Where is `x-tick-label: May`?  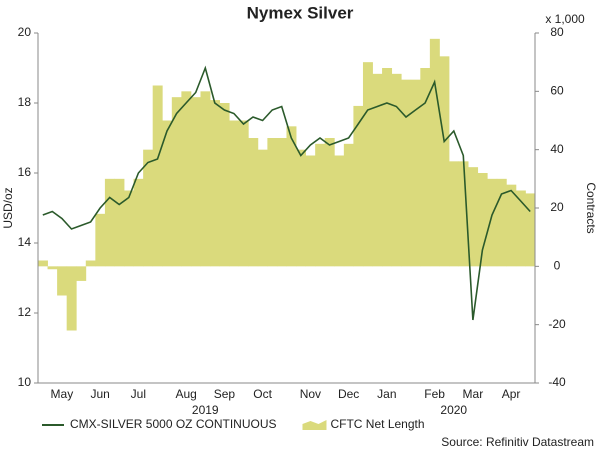
x-tick-label: May is located at coordinates (62, 394).